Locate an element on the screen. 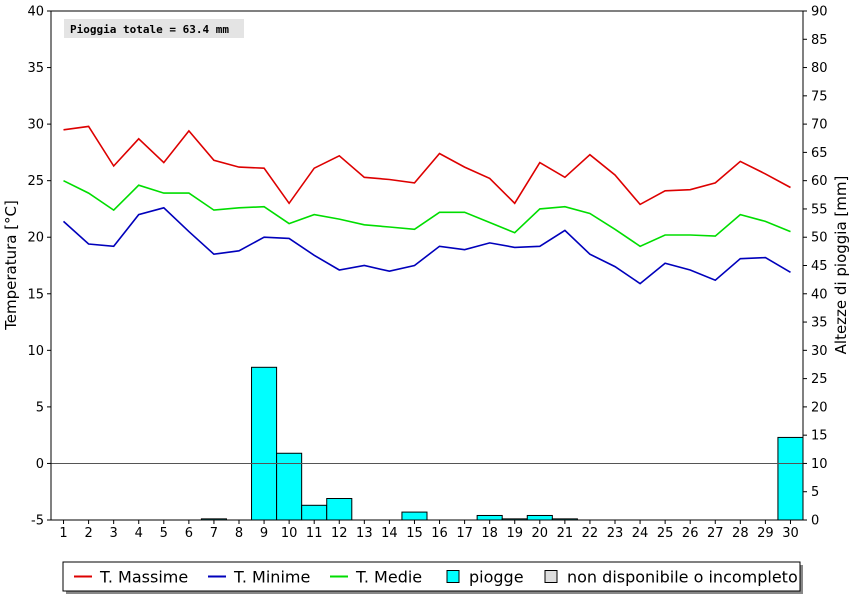 Image resolution: width=865 pixels, height=600 pixels. legend-label: T. Minime is located at coordinates (271, 577).